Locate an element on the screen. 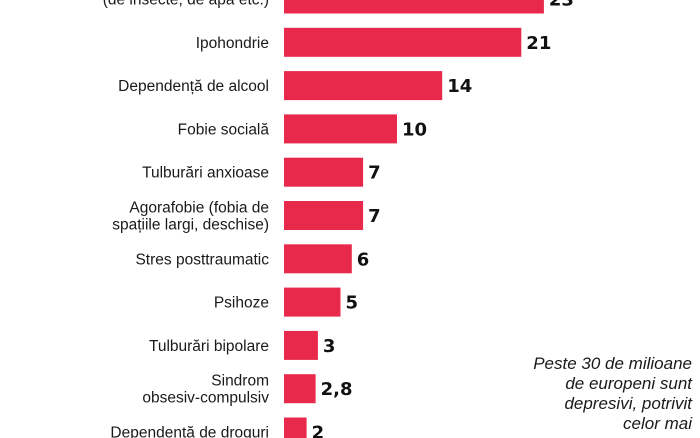 Image resolution: width=700 pixels, height=438 pixels. value-label-5: 7 is located at coordinates (374, 216).